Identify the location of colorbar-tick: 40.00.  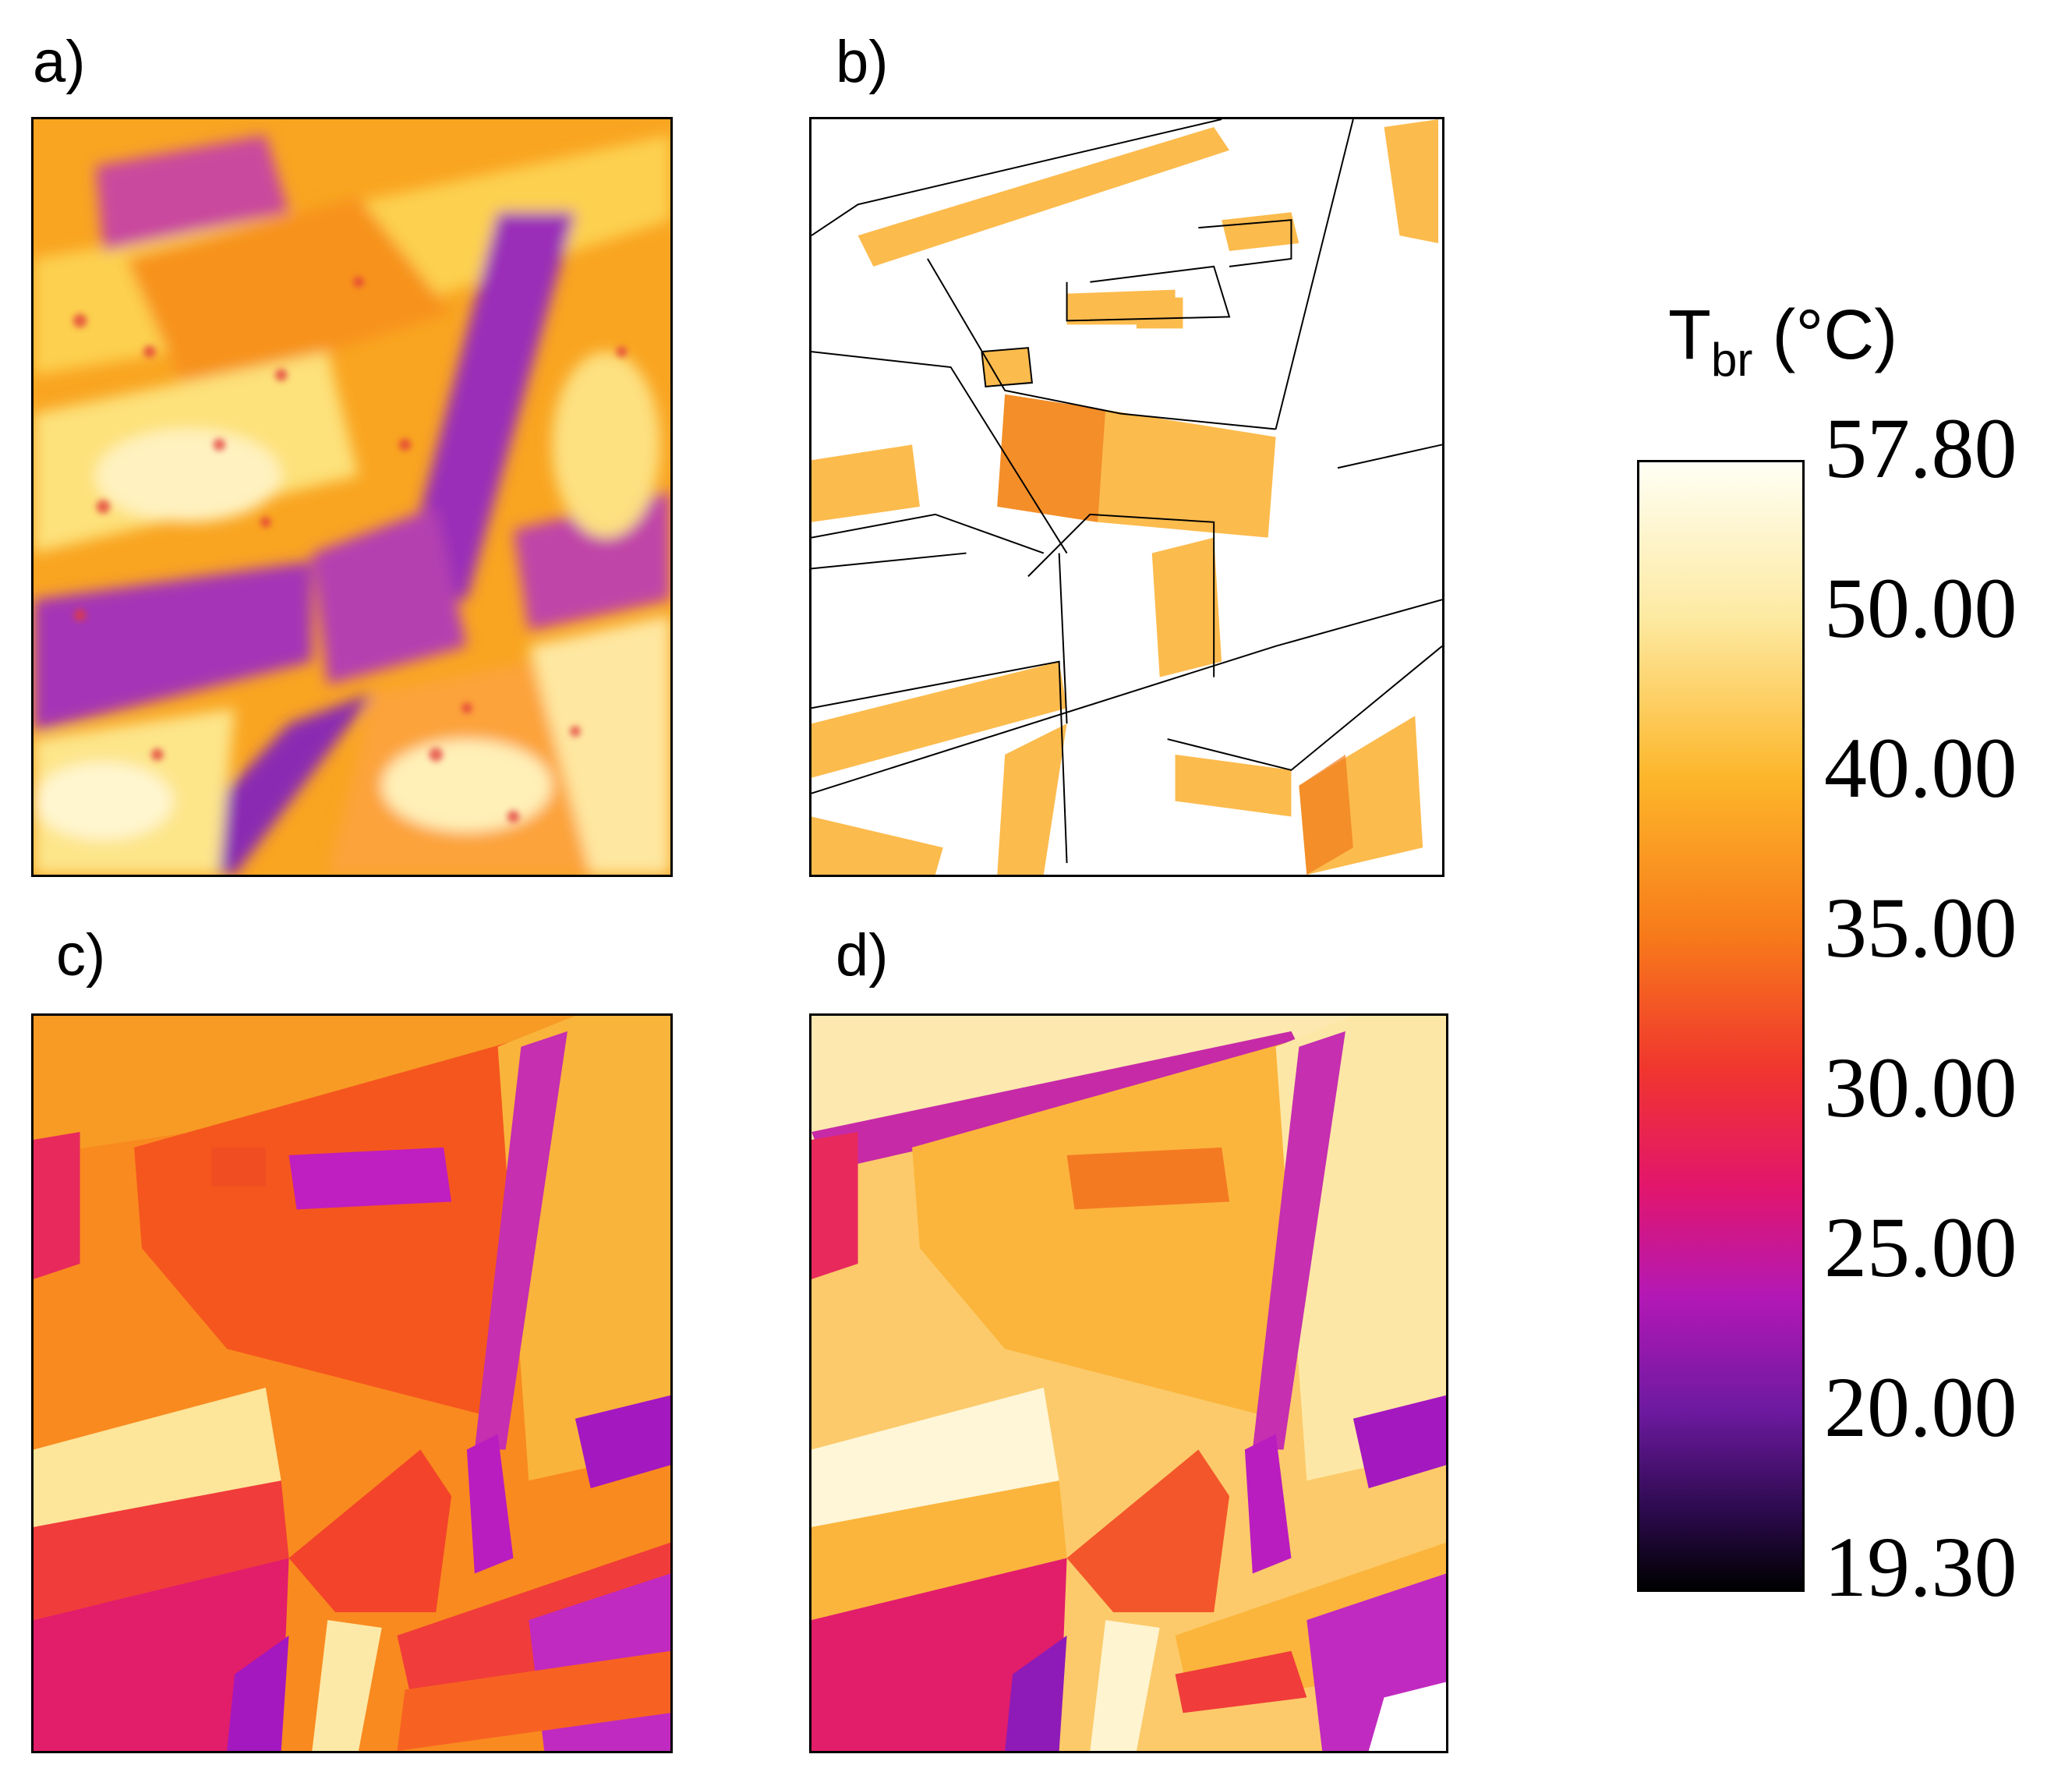
(1920, 767).